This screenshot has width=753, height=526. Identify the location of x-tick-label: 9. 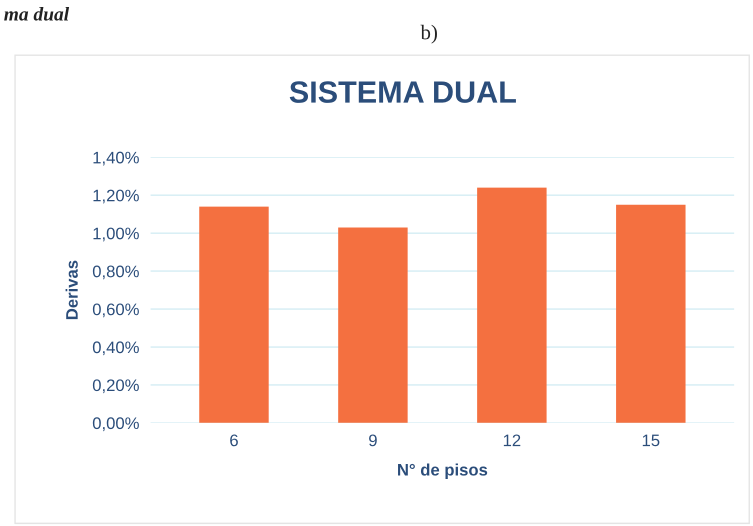
(373, 440).